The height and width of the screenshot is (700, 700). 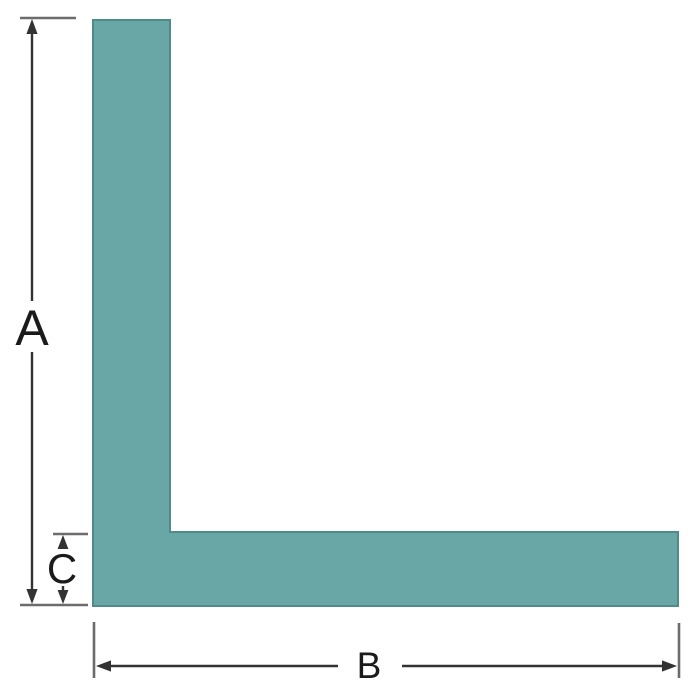 What do you see at coordinates (386, 654) in the screenshot?
I see `dimension-b: B` at bounding box center [386, 654].